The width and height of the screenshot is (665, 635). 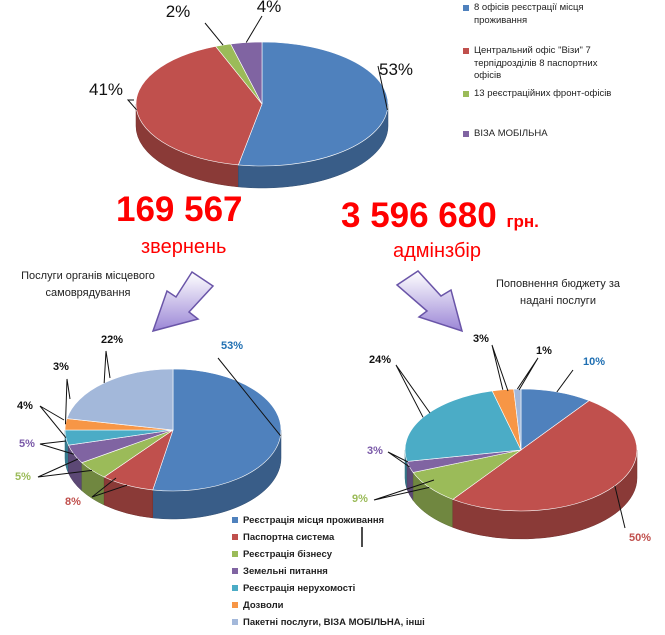 What do you see at coordinates (511, 133) in the screenshot?
I see `legend-label: ВІЗА МОБІЛЬНА` at bounding box center [511, 133].